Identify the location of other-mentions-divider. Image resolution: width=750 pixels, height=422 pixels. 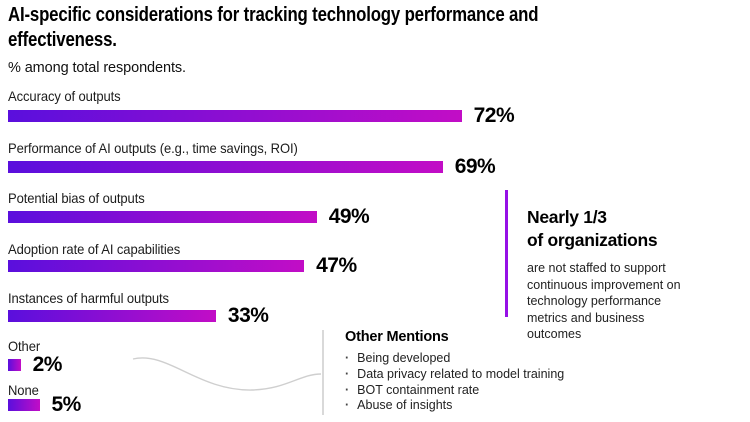
(323, 372).